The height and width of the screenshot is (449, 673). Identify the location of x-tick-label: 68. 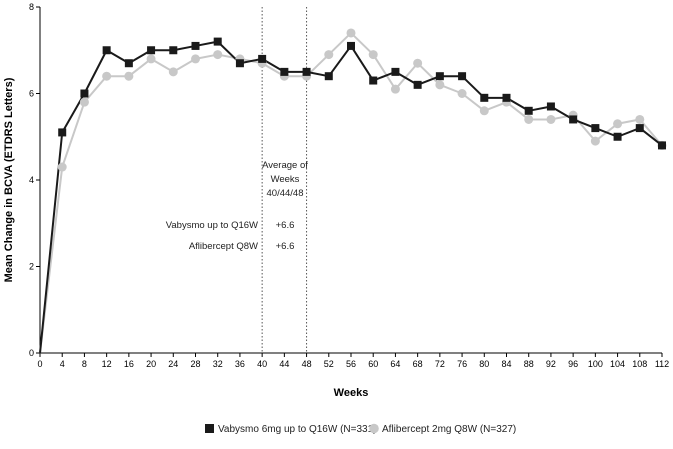
(418, 364).